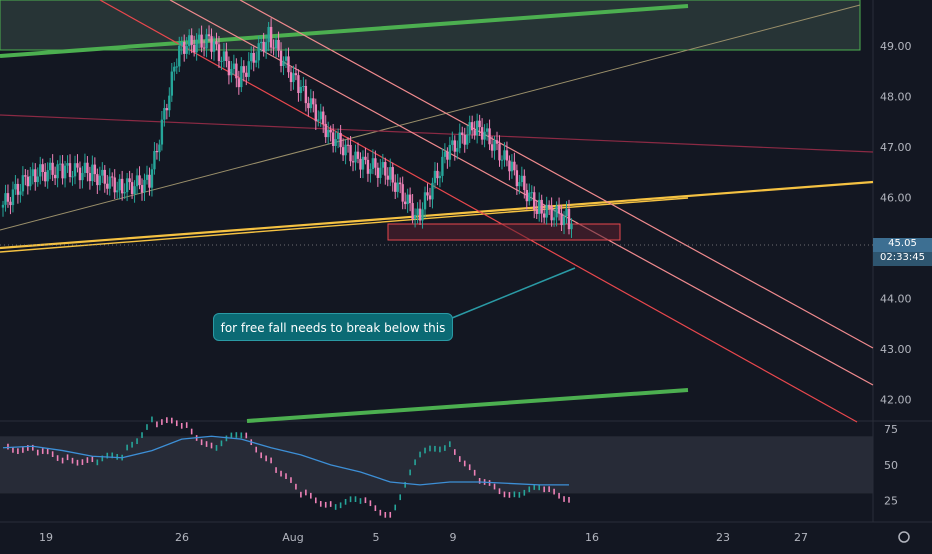  What do you see at coordinates (453, 537) in the screenshot?
I see `time-tick-label: 9` at bounding box center [453, 537].